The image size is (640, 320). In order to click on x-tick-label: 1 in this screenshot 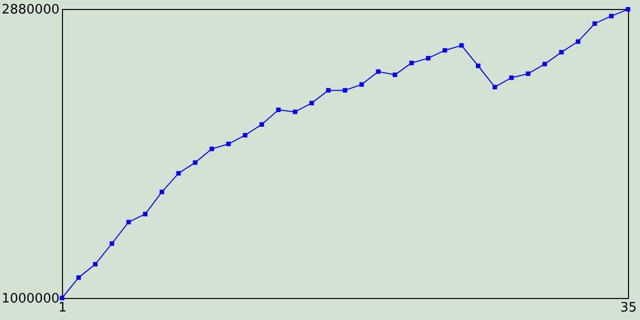, I will do `click(62, 308)`.